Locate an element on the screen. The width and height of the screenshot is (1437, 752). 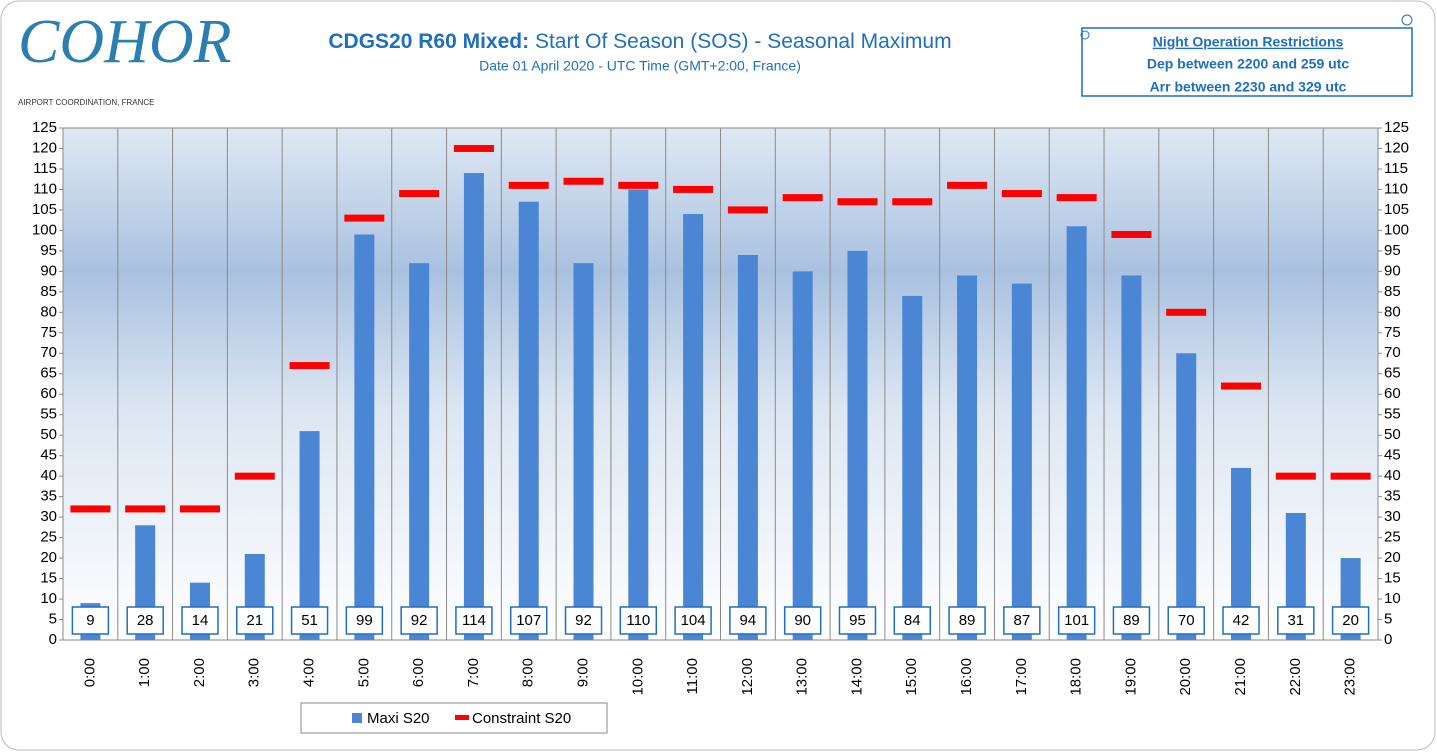
scroll-curl is located at coordinates (1085, 35).